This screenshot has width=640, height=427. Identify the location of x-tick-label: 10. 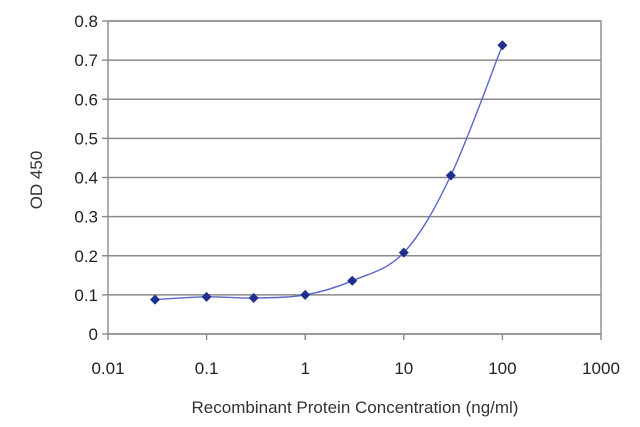
(403, 368).